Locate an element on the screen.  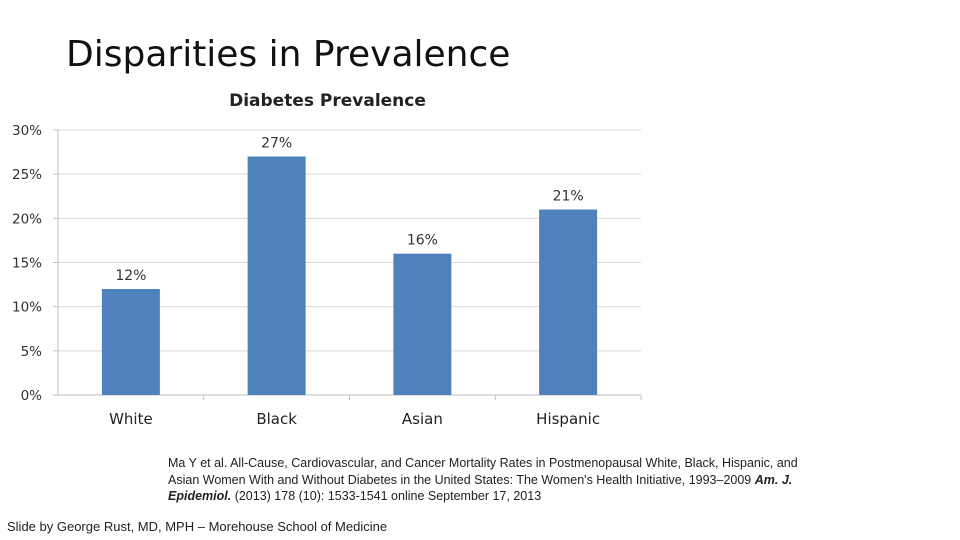
bar-black is located at coordinates (276, 275).